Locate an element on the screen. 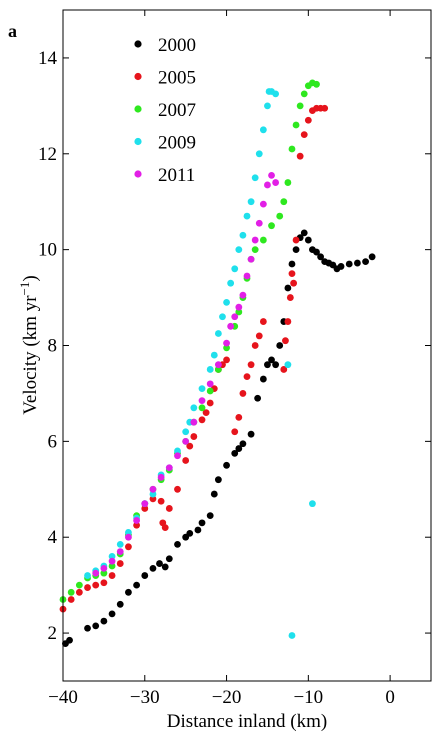 Image resolution: width=434 pixels, height=735 pixels. legend: 2000 2005 2007 2009 2011 is located at coordinates (165, 110).